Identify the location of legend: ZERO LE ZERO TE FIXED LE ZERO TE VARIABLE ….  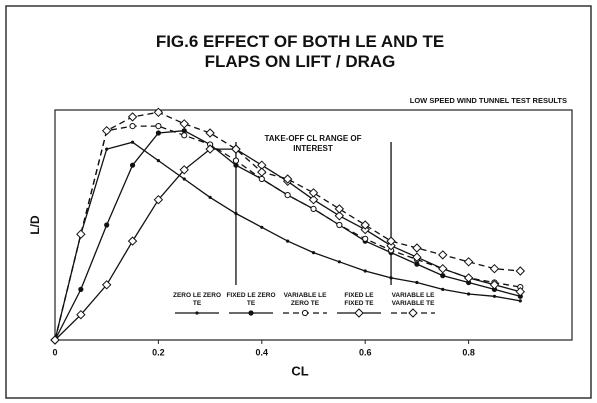
(305, 305).